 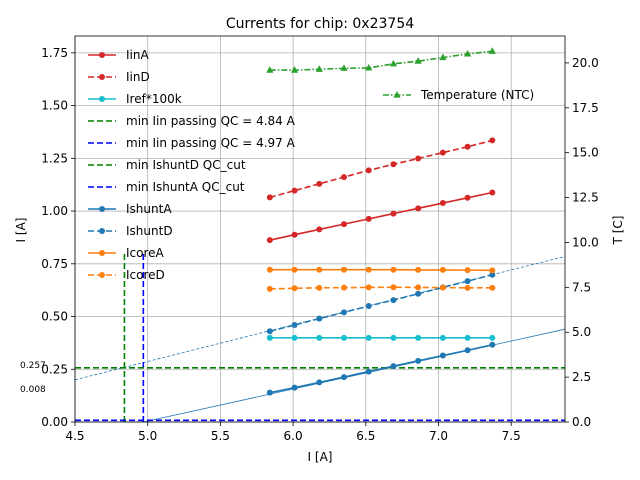 What do you see at coordinates (585, 198) in the screenshot?
I see `y2-tick-label: 12.5` at bounding box center [585, 198].